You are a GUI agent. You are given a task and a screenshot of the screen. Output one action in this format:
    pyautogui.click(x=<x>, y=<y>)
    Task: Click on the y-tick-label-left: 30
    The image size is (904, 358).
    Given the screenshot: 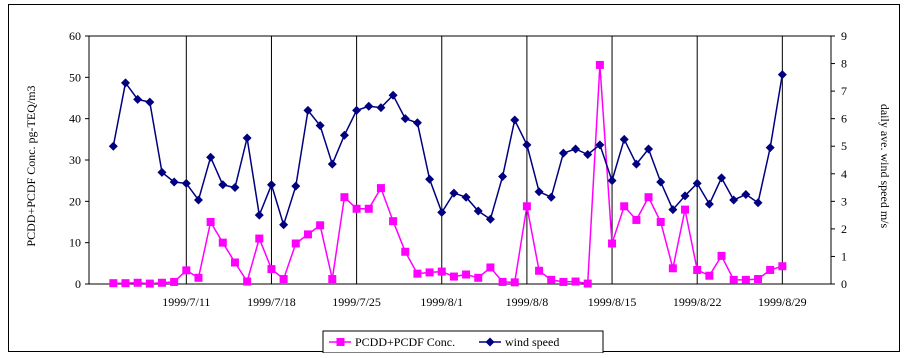 What is the action you would take?
    pyautogui.click(x=75, y=160)
    